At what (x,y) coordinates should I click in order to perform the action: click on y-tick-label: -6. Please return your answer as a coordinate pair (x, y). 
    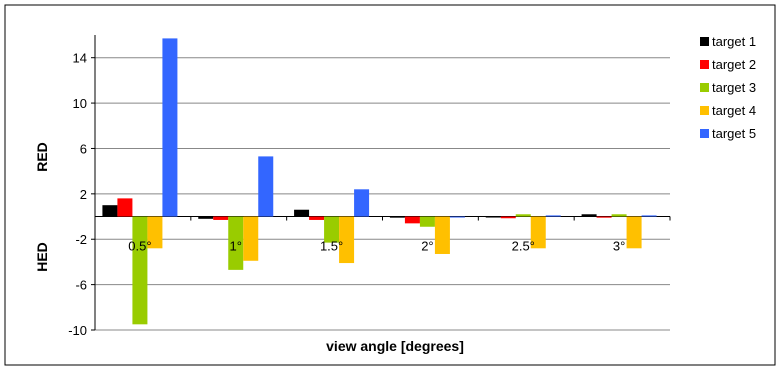
    Looking at the image, I should click on (81, 285).